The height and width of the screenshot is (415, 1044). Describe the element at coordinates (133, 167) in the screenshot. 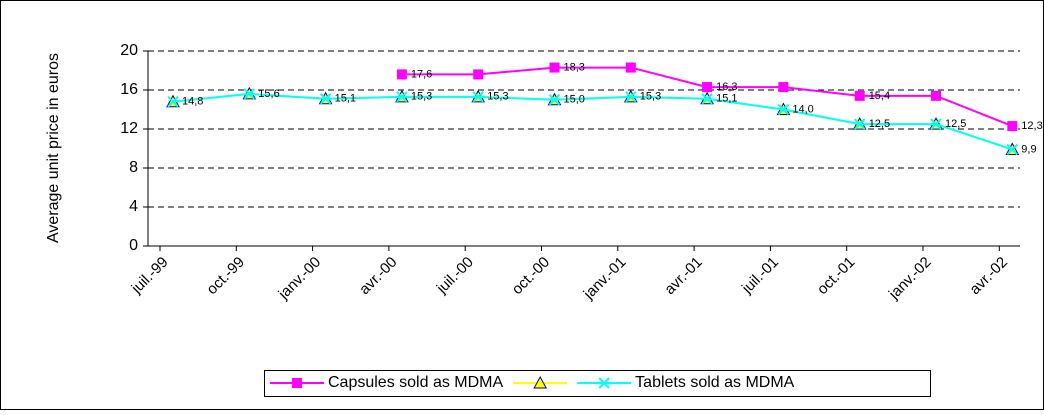

I see `y-tick-label: 8` at that location.